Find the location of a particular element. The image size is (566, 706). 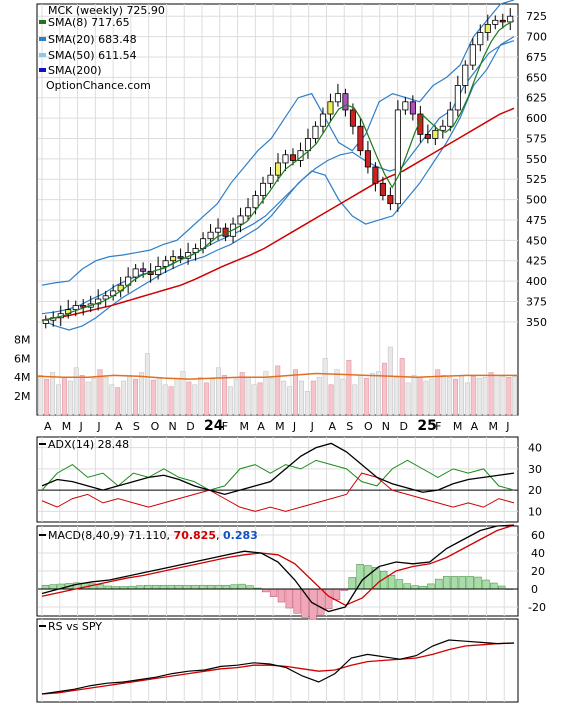

legend-entry-sma50: SMA(50) 611.54 is located at coordinates (92, 55).